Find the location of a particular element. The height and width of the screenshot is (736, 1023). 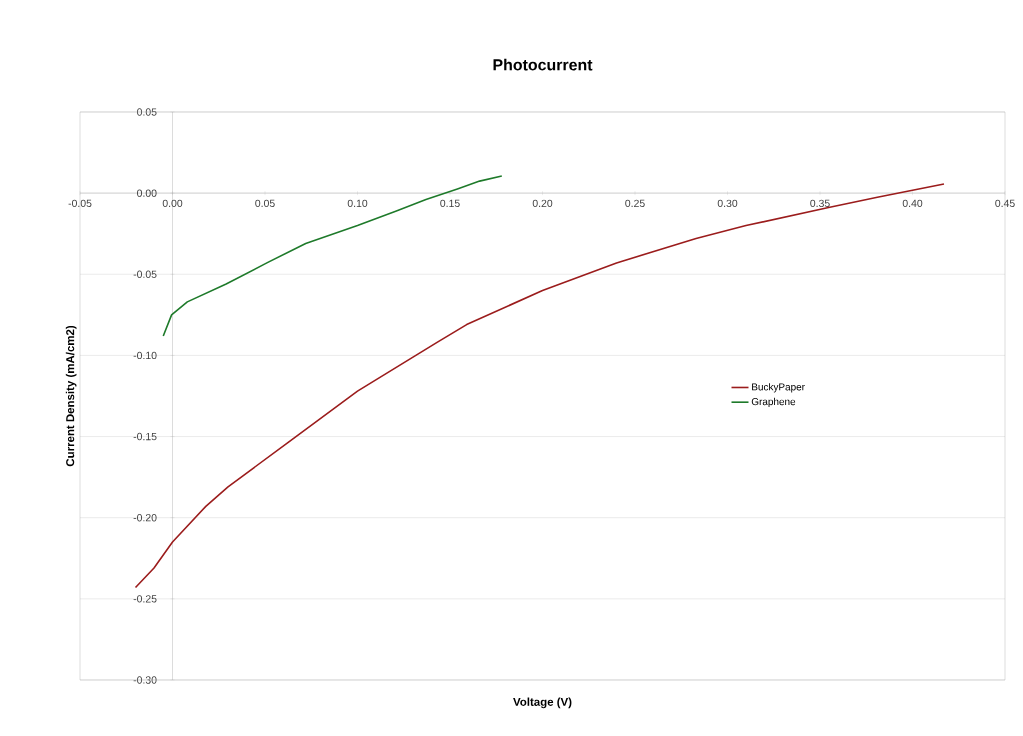

x-tick-label: -0.05 is located at coordinates (80, 203).